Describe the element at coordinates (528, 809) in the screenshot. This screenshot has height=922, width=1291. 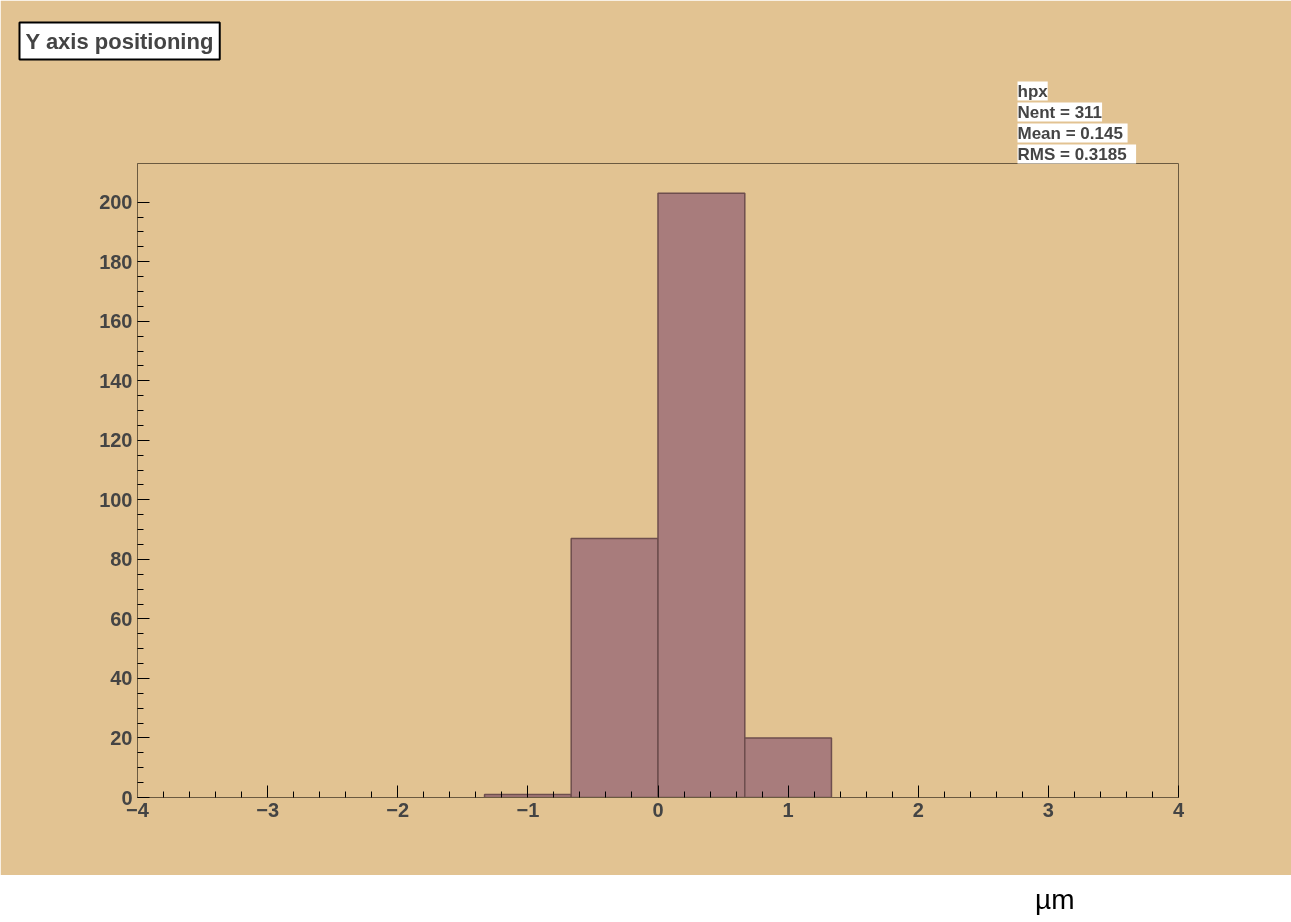
I see `x-tick-label: −1` at that location.